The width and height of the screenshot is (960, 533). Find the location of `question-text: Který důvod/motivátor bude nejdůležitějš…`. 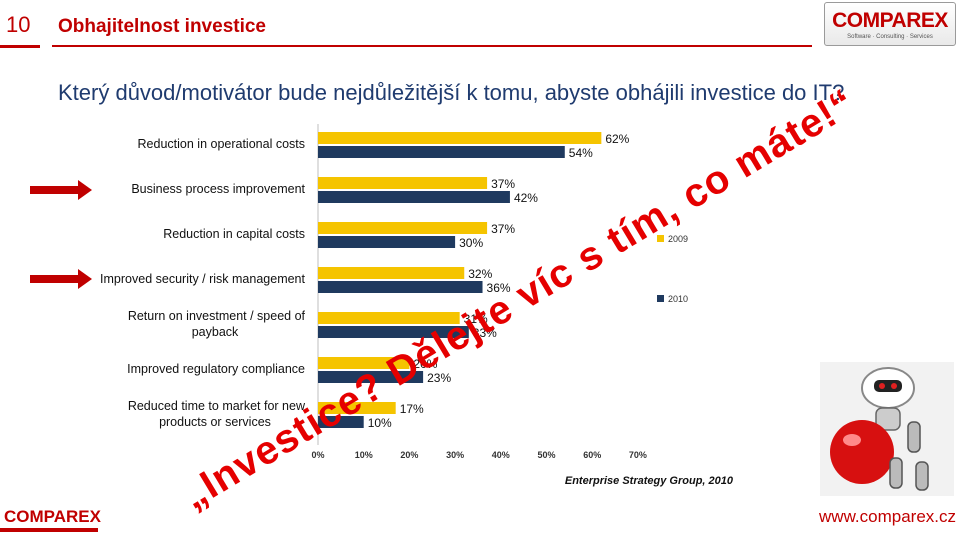

question-text: Který důvod/motivátor bude nejdůležitějš… is located at coordinates (451, 92).